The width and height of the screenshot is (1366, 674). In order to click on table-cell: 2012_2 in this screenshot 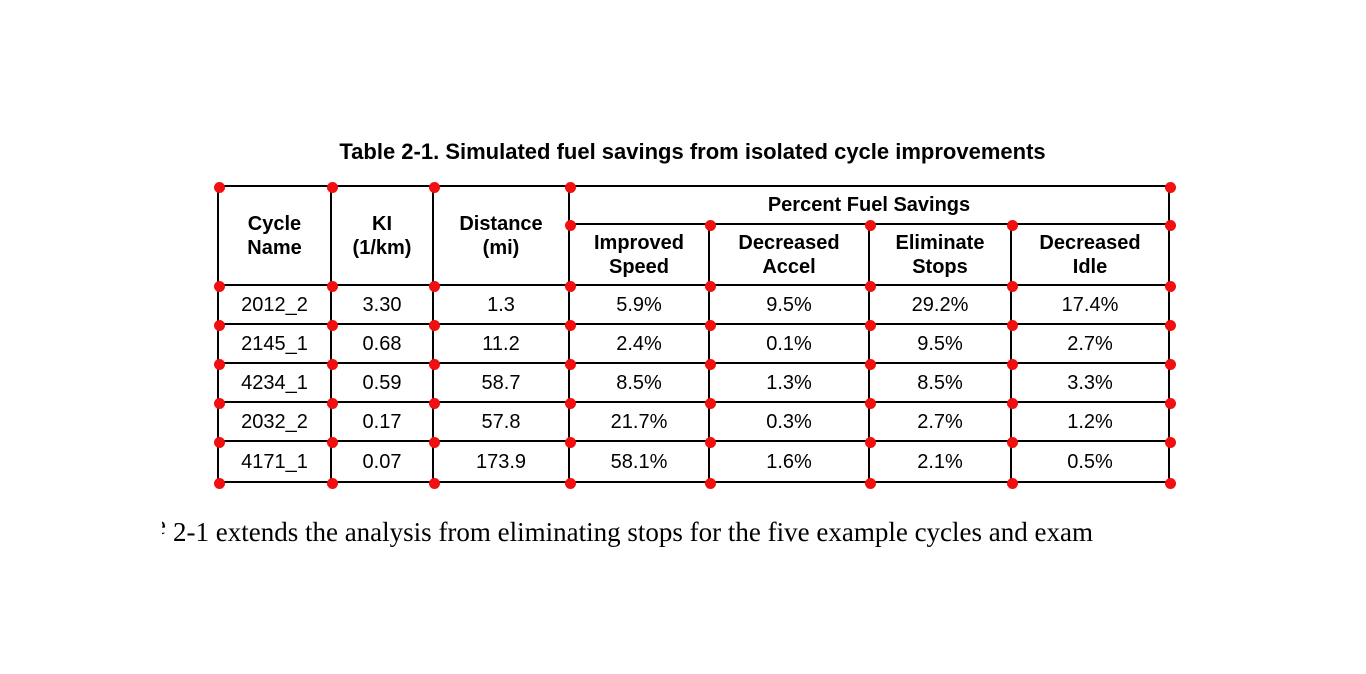, I will do `click(274, 304)`.